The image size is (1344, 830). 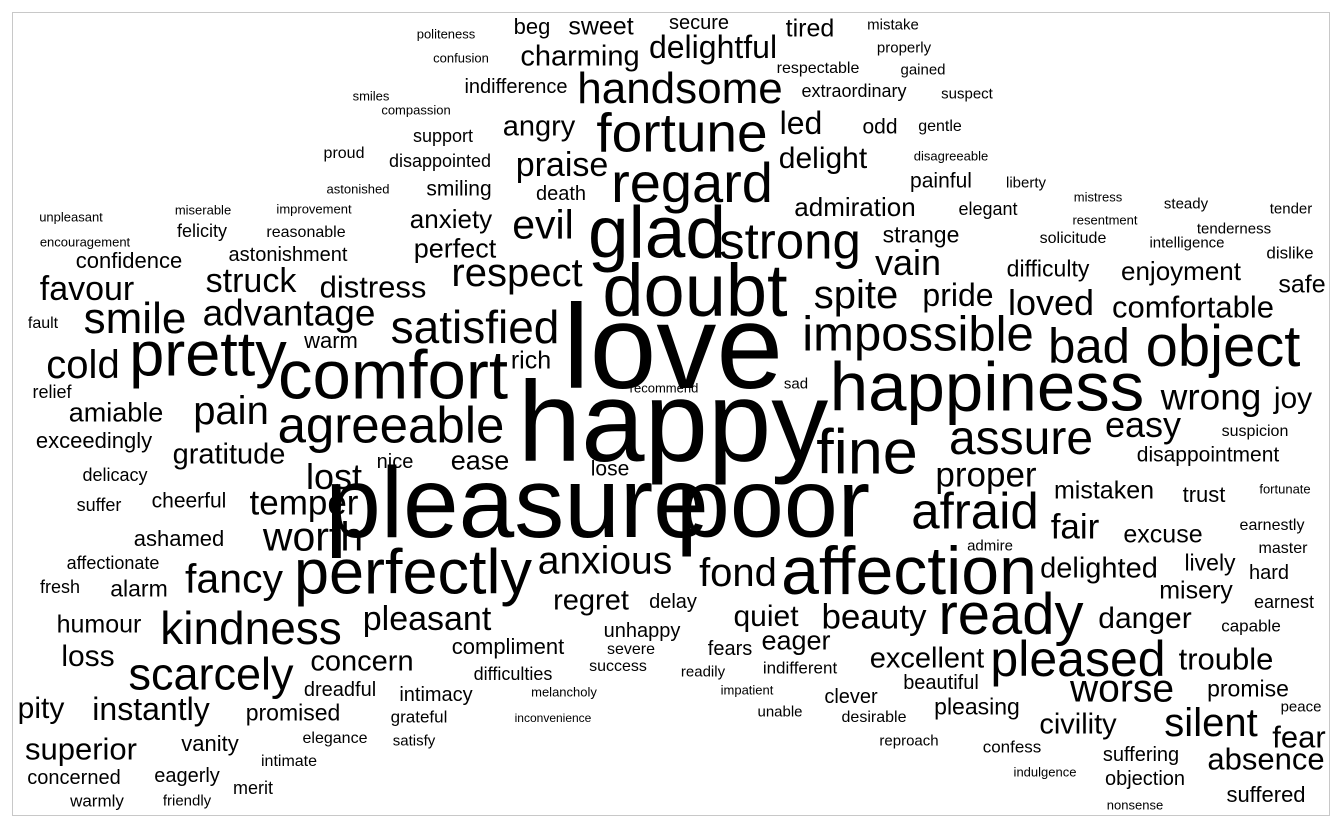 What do you see at coordinates (610, 469) in the screenshot?
I see `word-lose: lose` at bounding box center [610, 469].